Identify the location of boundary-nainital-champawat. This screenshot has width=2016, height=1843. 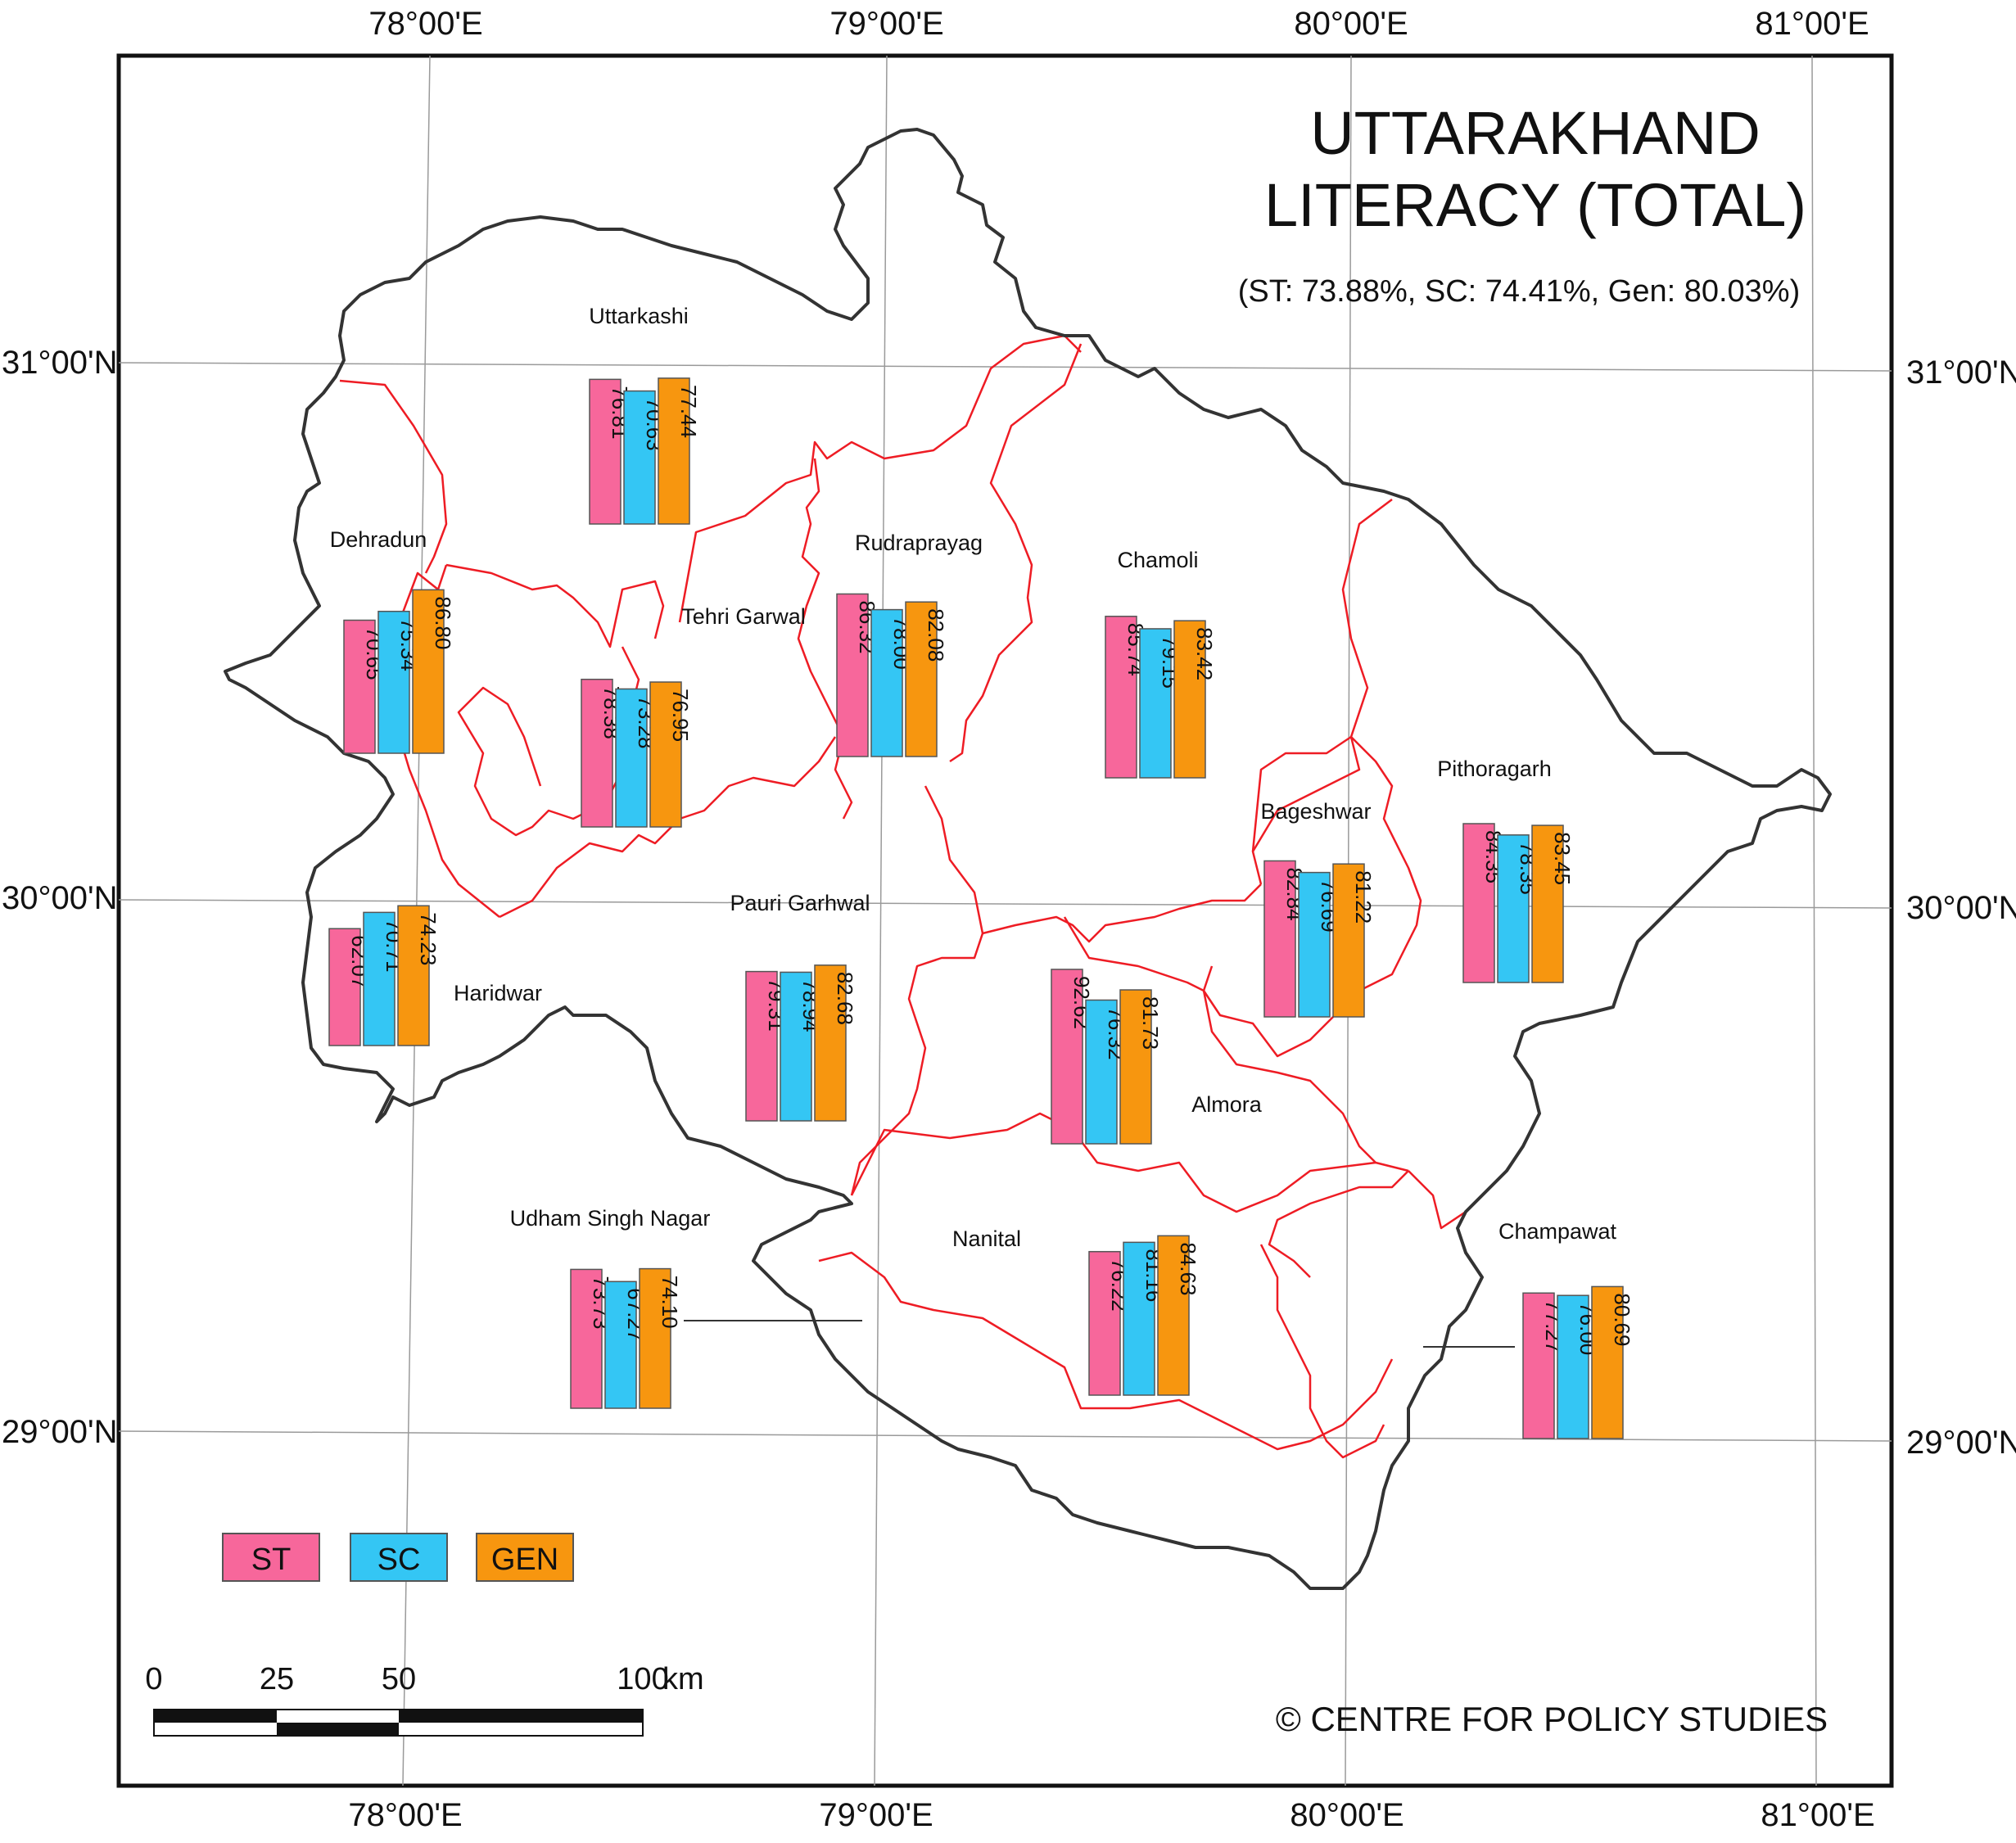
(1322, 1351).